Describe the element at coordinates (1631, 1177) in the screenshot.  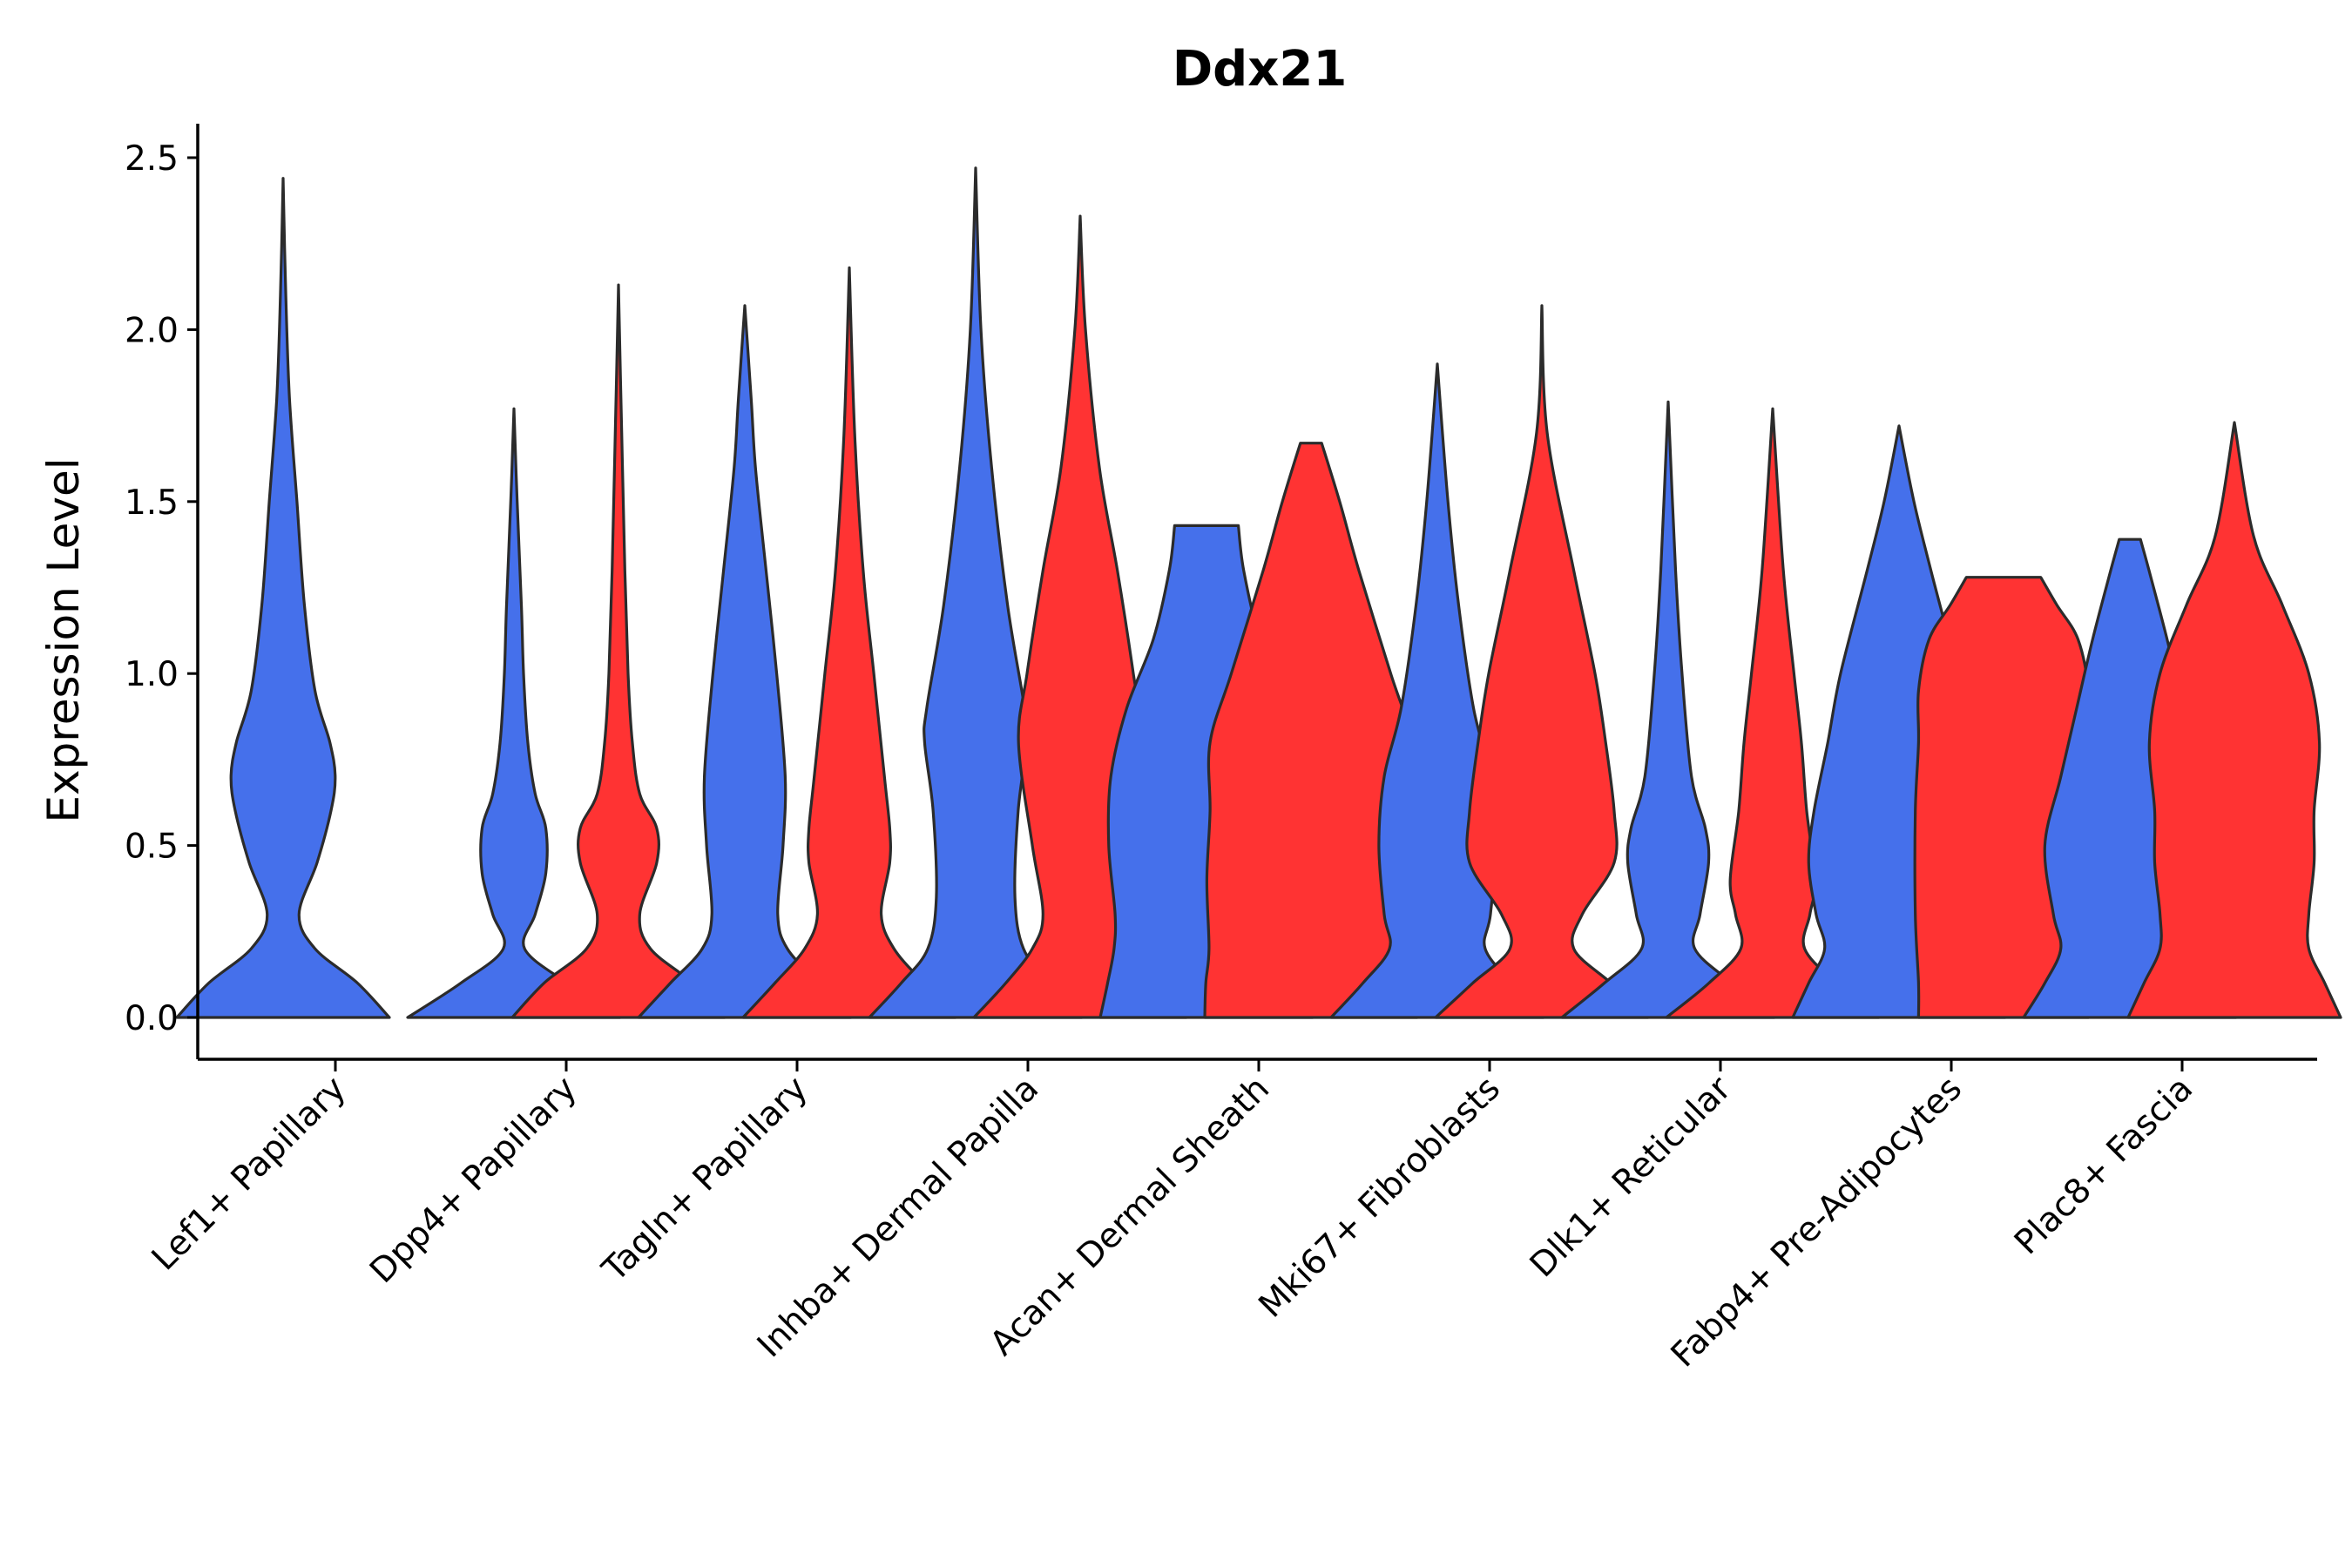
I see `x-tick-label: Dlk1+ Reticular` at that location.